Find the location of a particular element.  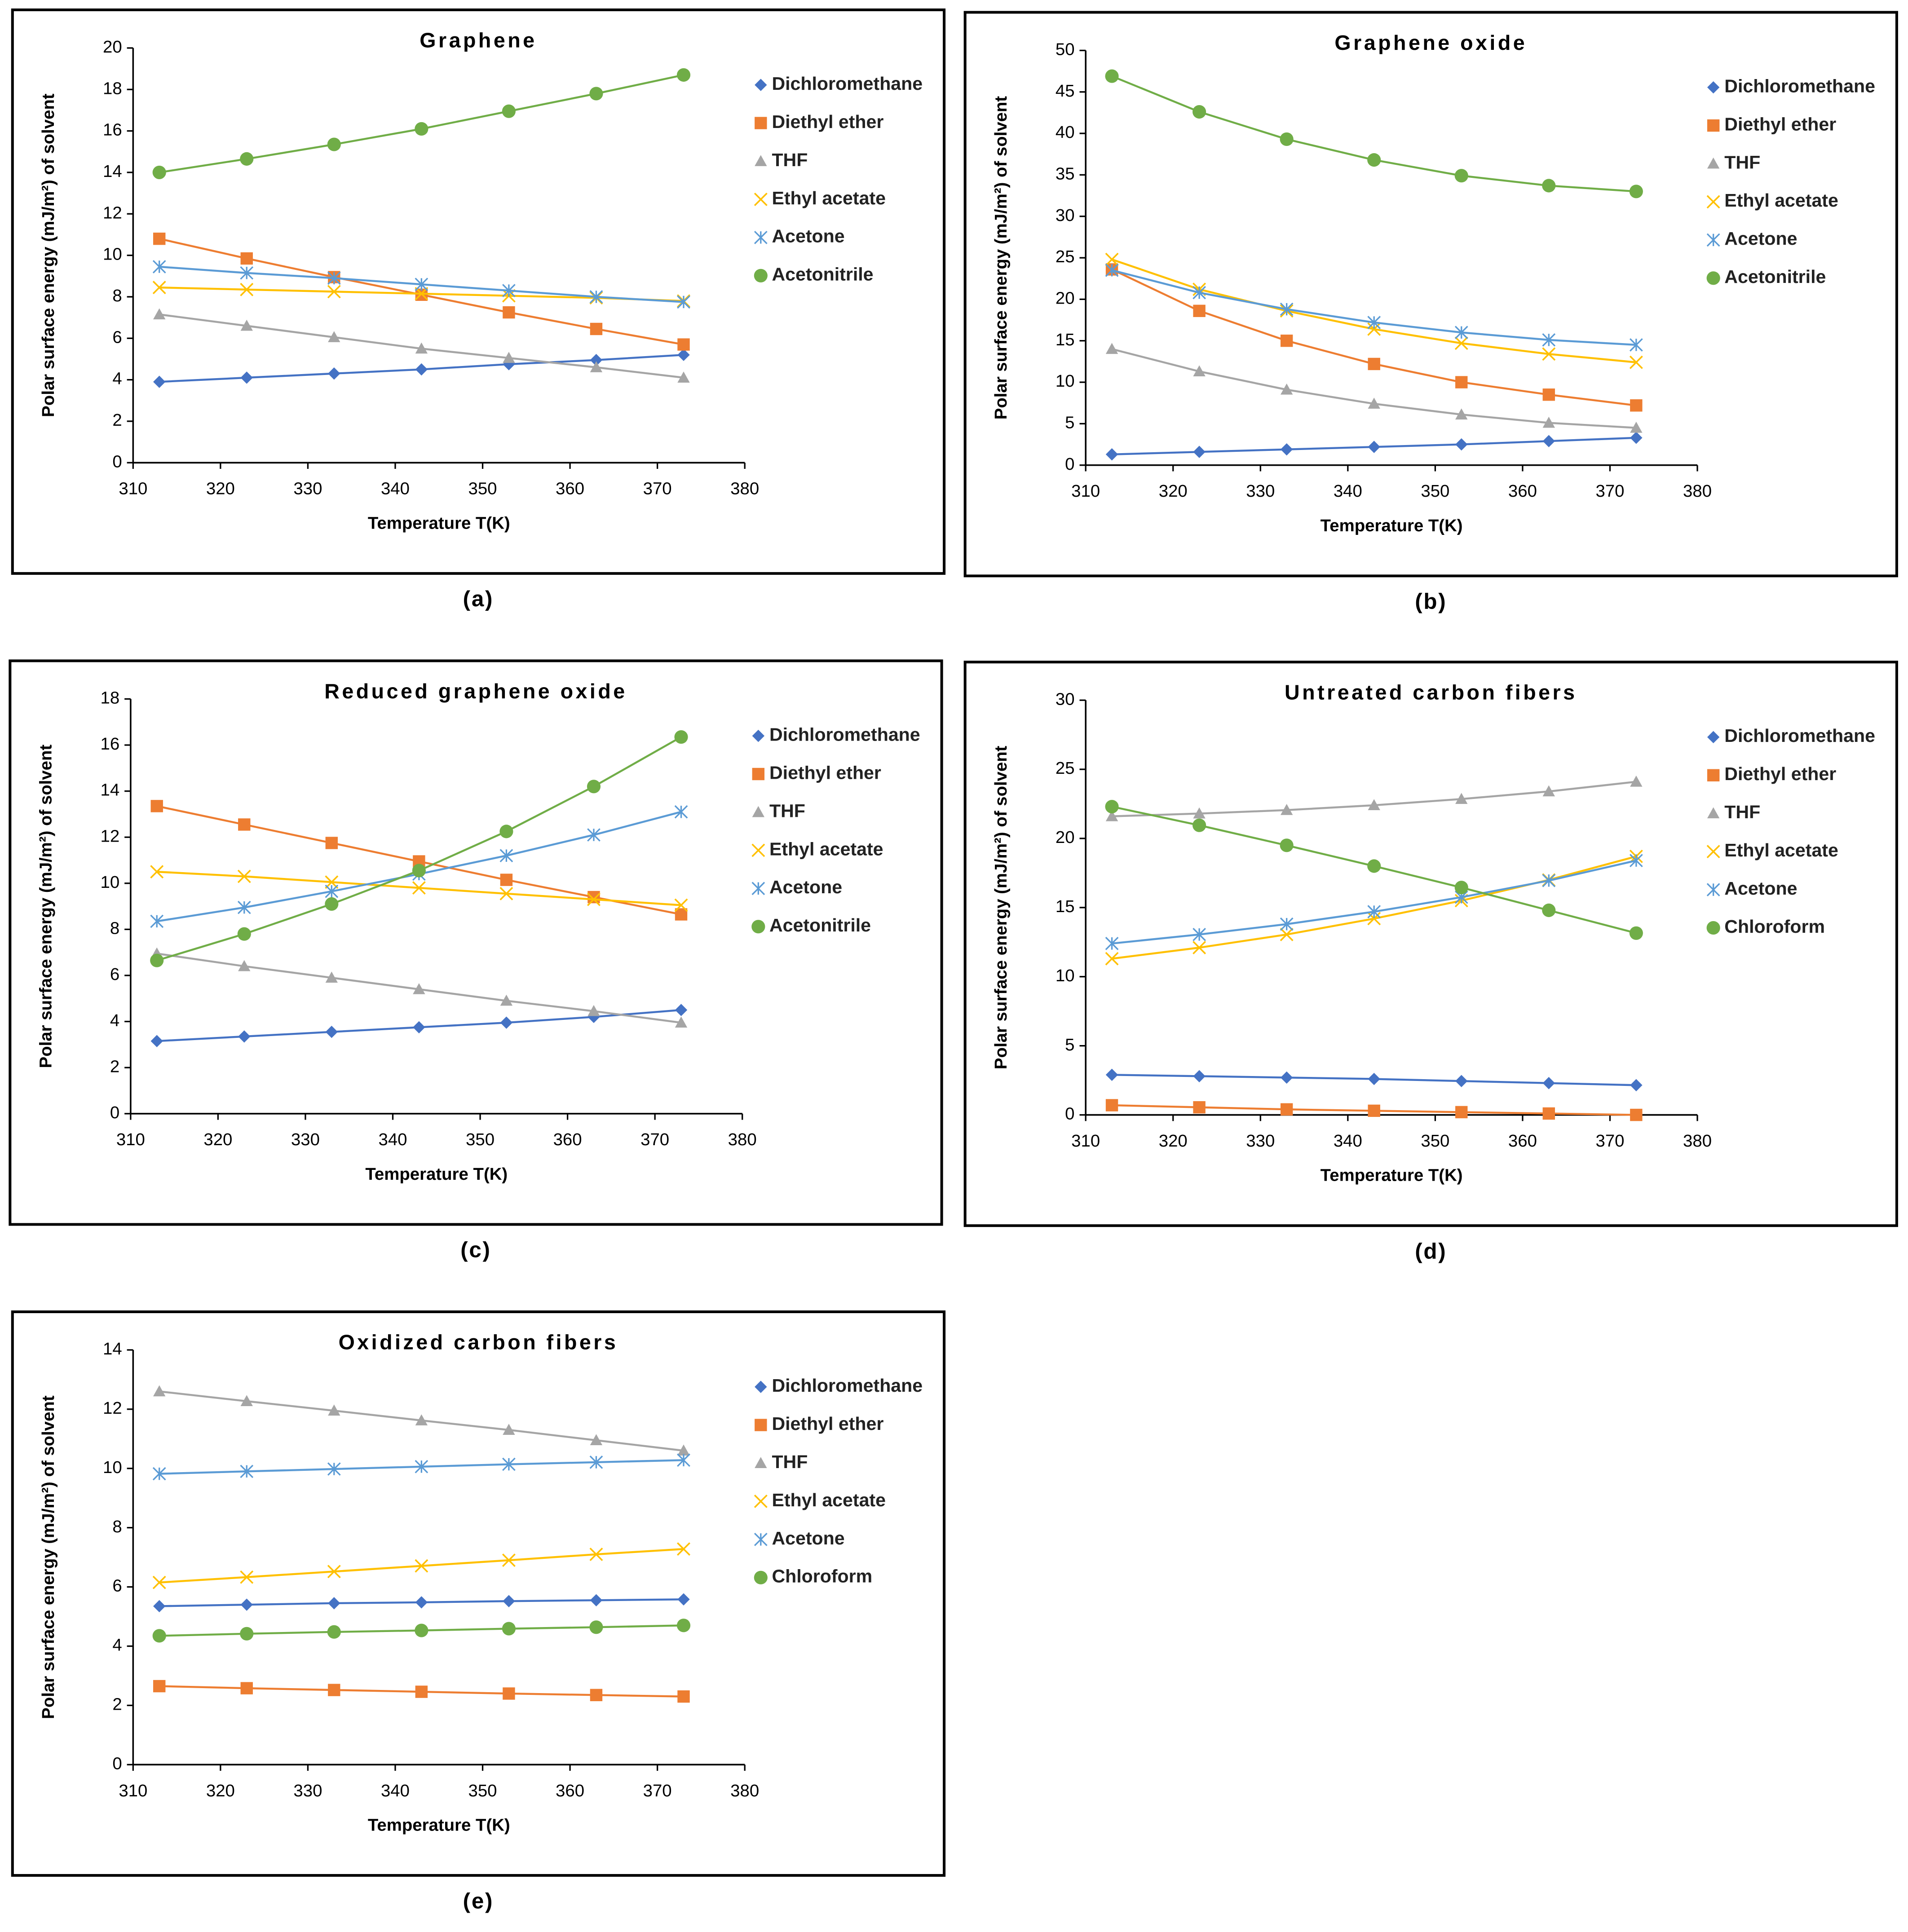

panel-label: (b) is located at coordinates (1431, 601).